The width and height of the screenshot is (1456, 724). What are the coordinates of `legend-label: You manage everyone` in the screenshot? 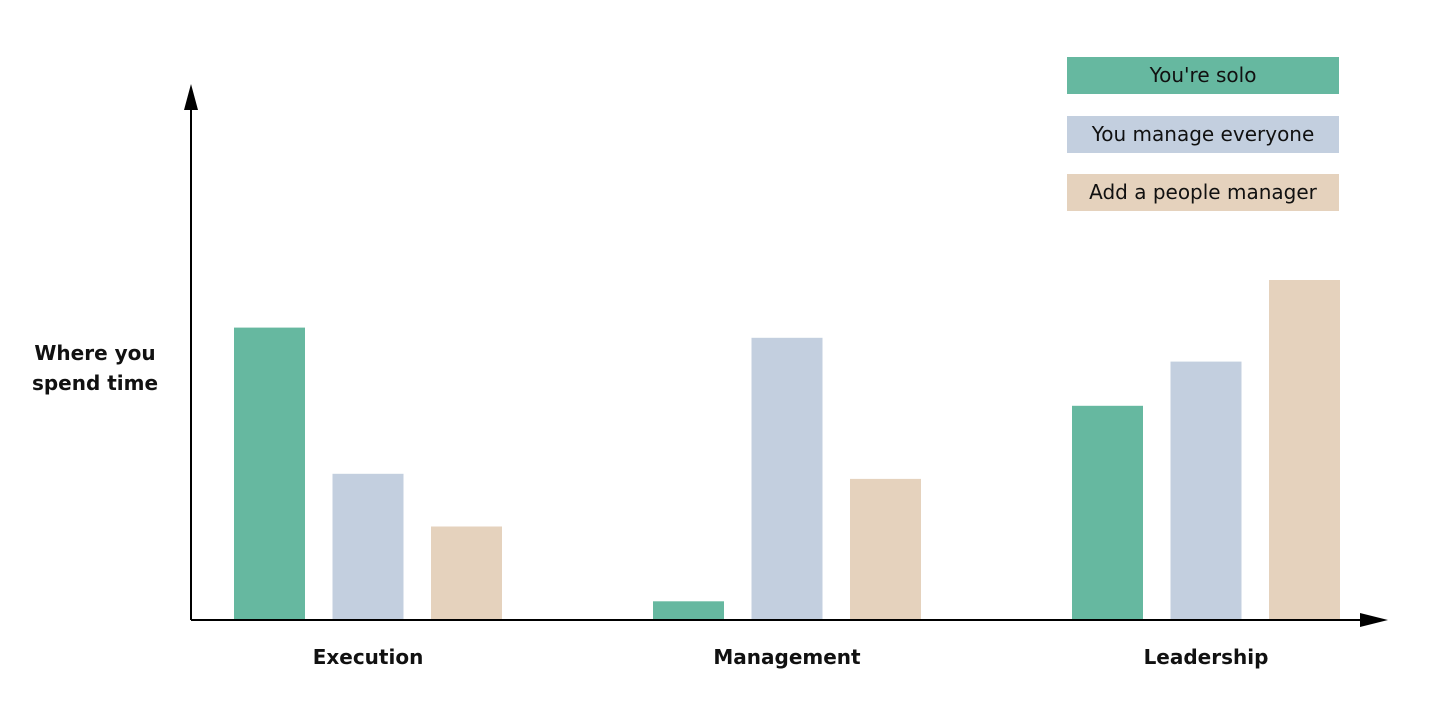 It's located at (1203, 134).